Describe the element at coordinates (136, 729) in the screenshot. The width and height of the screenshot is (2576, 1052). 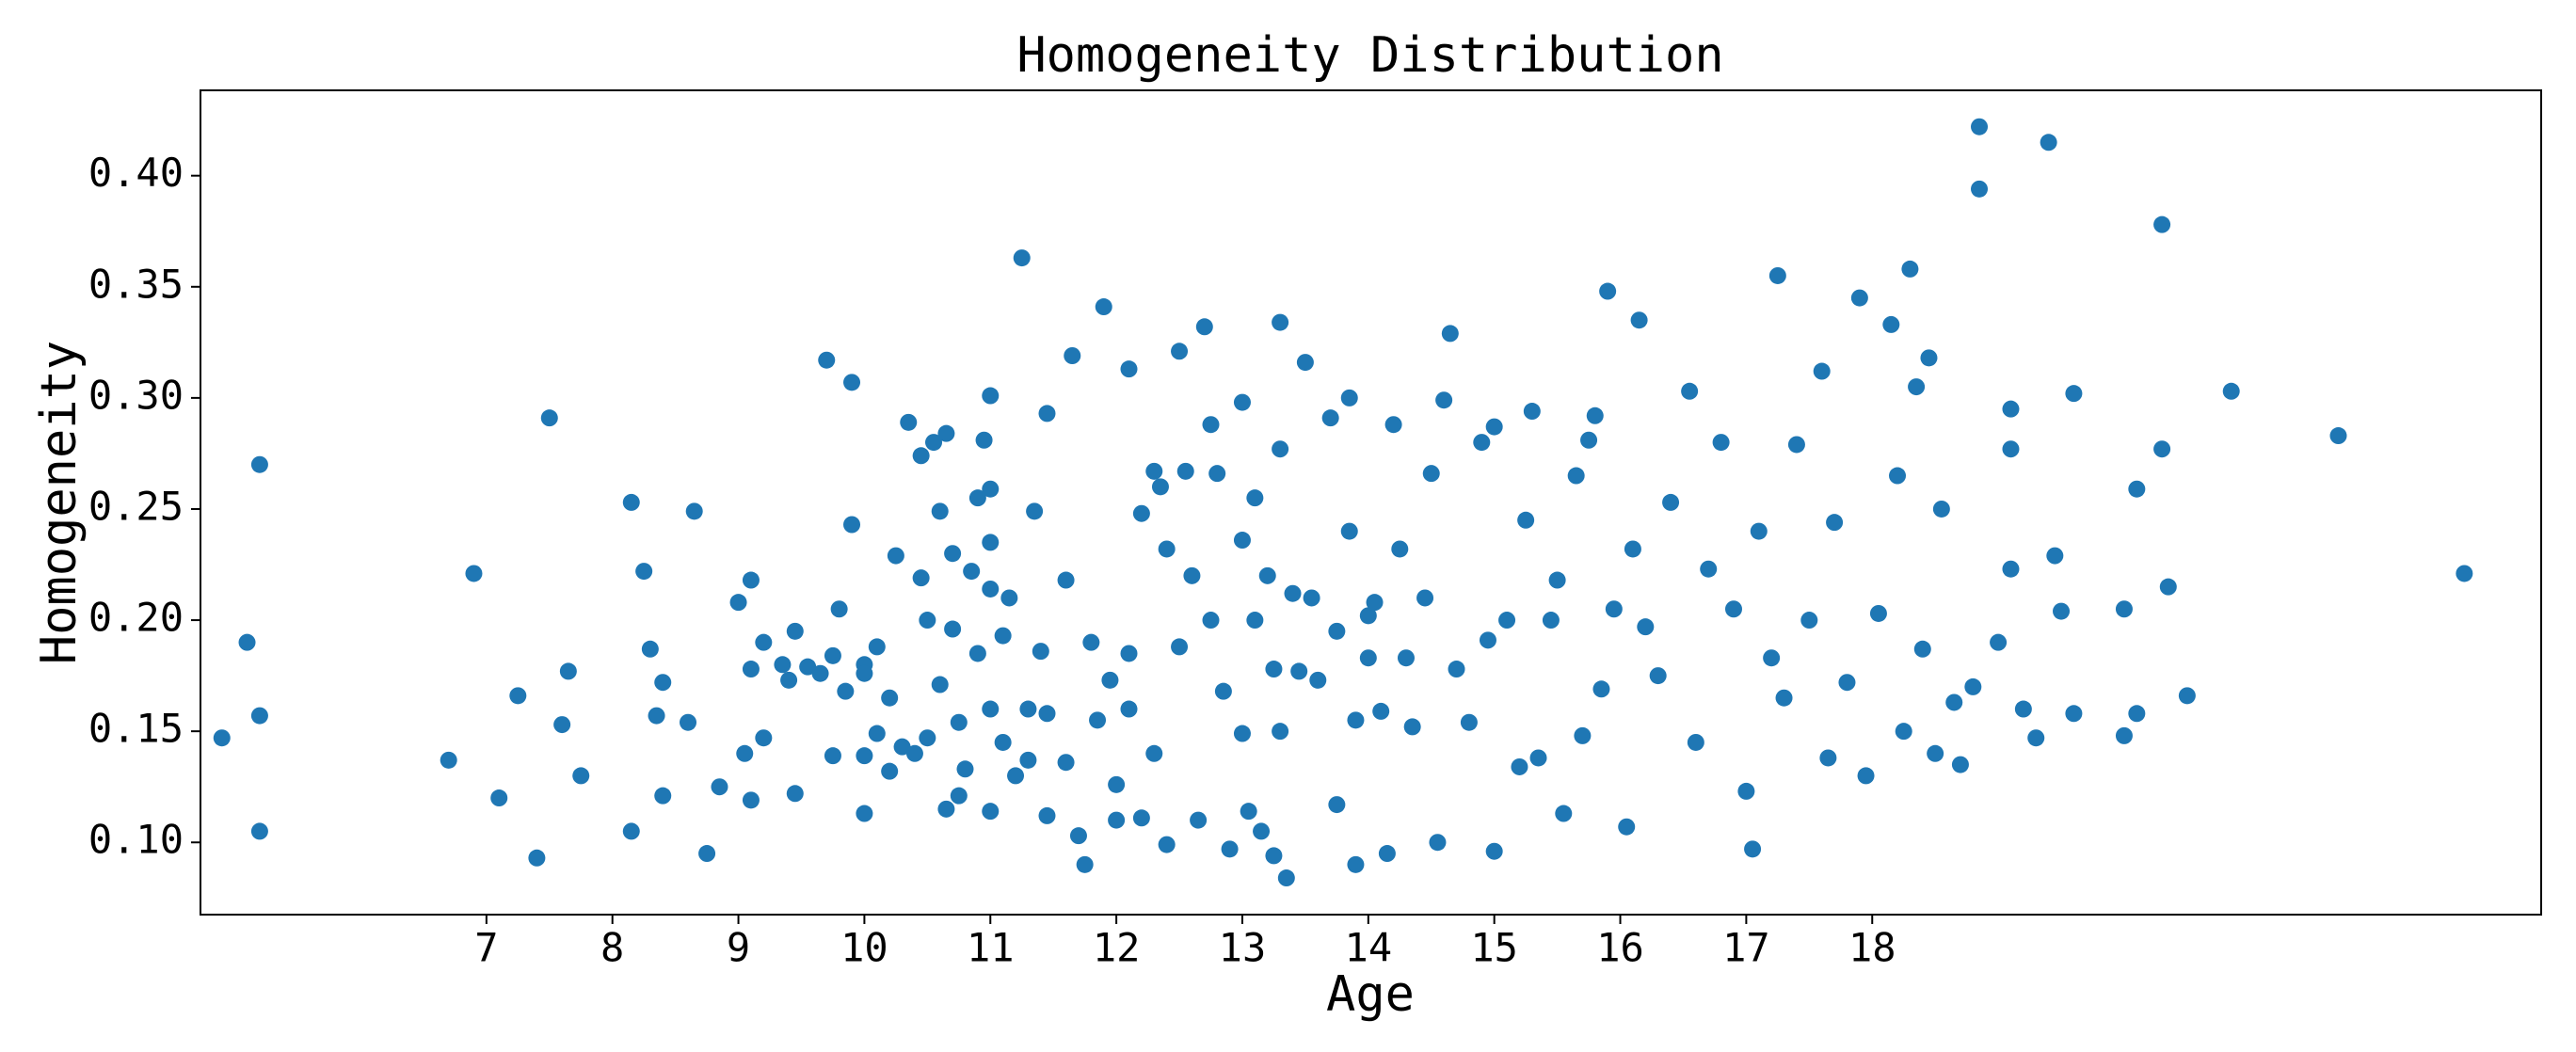
I see `y-tick-label: 0.15` at that location.